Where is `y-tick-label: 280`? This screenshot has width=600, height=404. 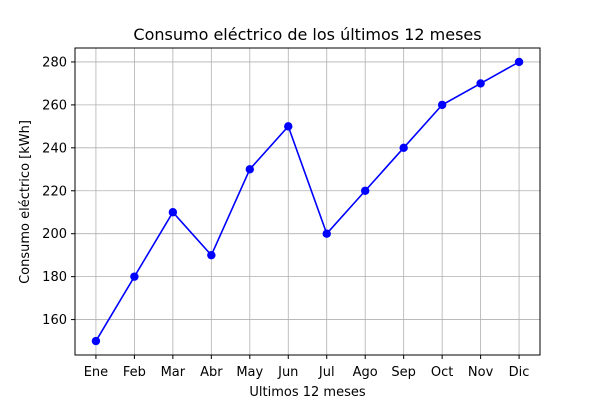 y-tick-label: 280 is located at coordinates (54, 62).